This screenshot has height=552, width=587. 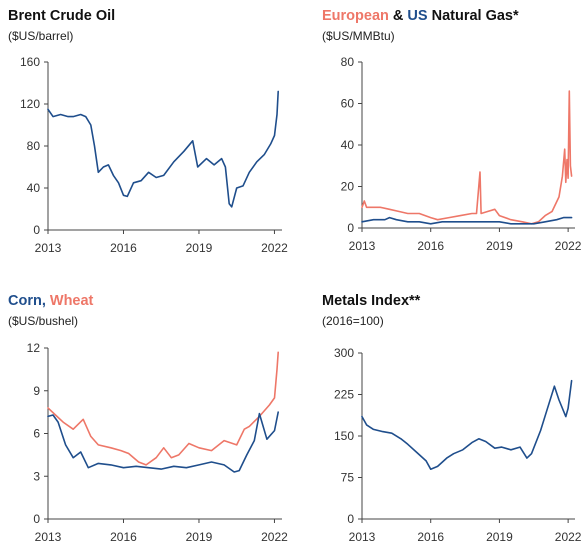 What do you see at coordinates (40, 36) in the screenshot?
I see `chart-subtitle: ($US/barrel)` at bounding box center [40, 36].